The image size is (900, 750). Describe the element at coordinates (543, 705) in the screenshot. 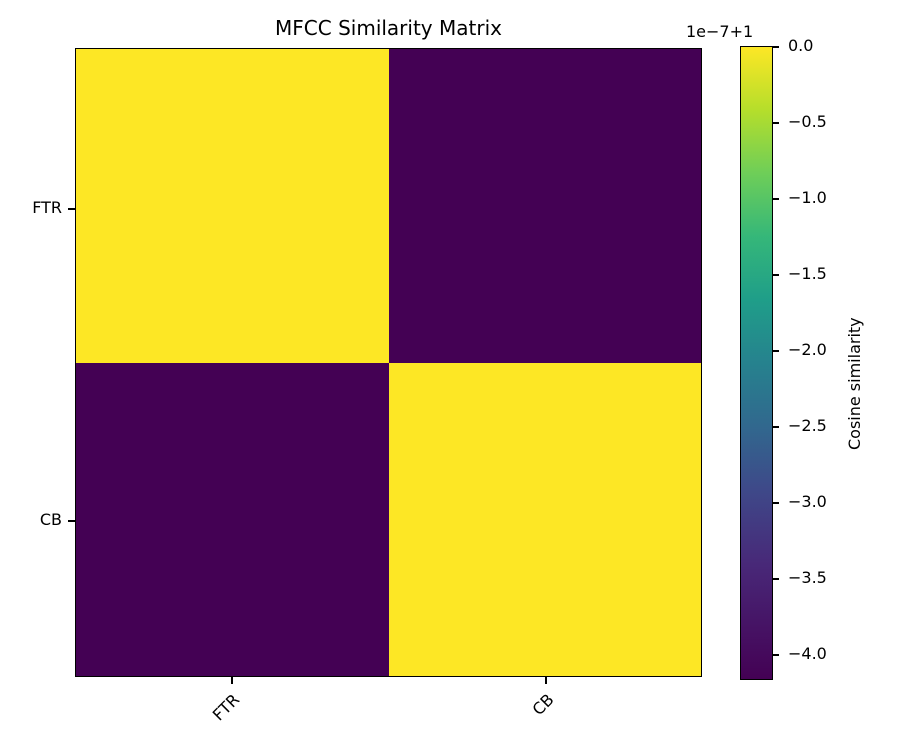

I see `x-tick-label-cb: CB` at that location.